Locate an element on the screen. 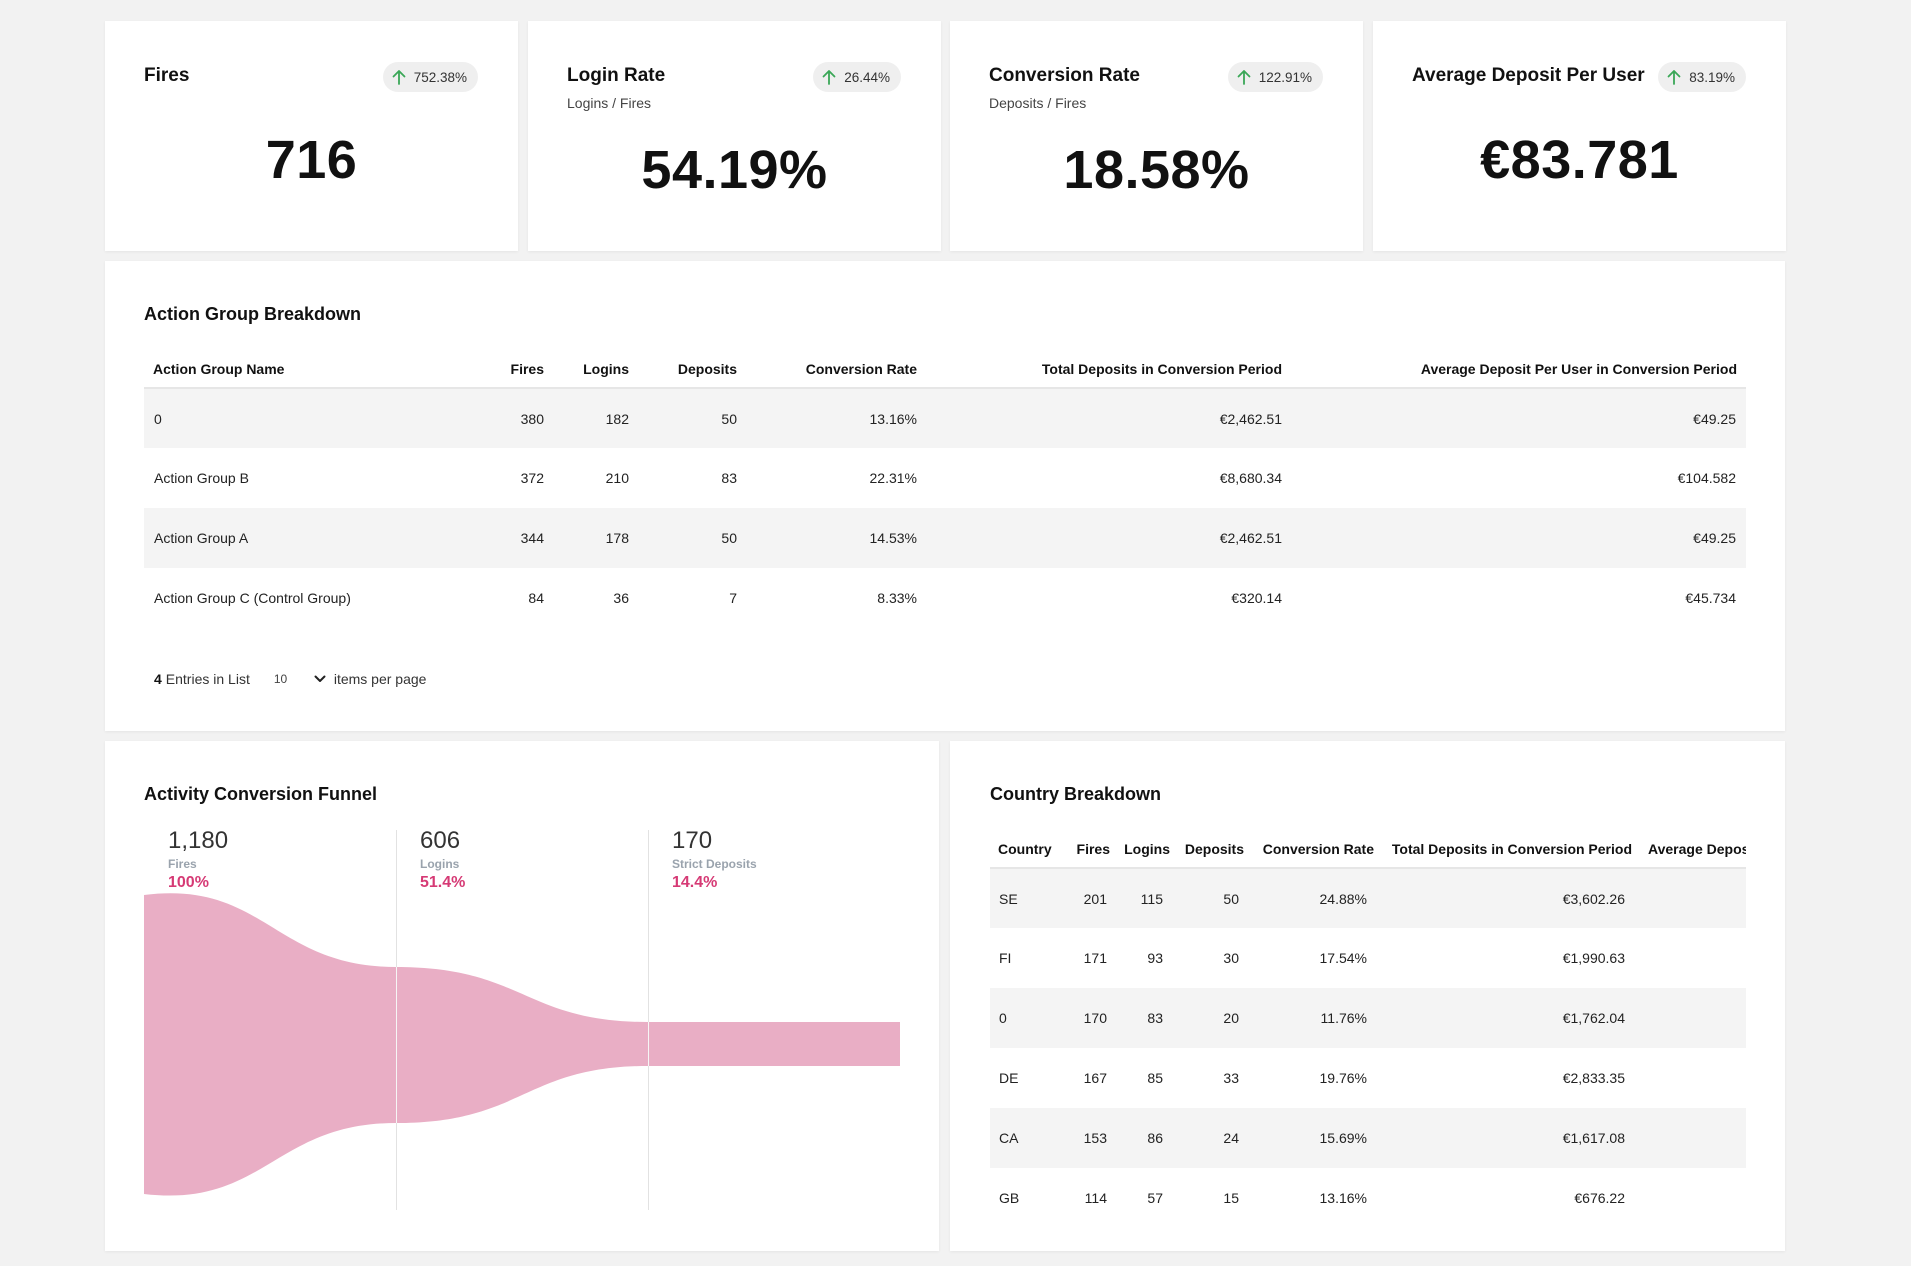  action-group-title: Action Group Breakdown is located at coordinates (253, 314).